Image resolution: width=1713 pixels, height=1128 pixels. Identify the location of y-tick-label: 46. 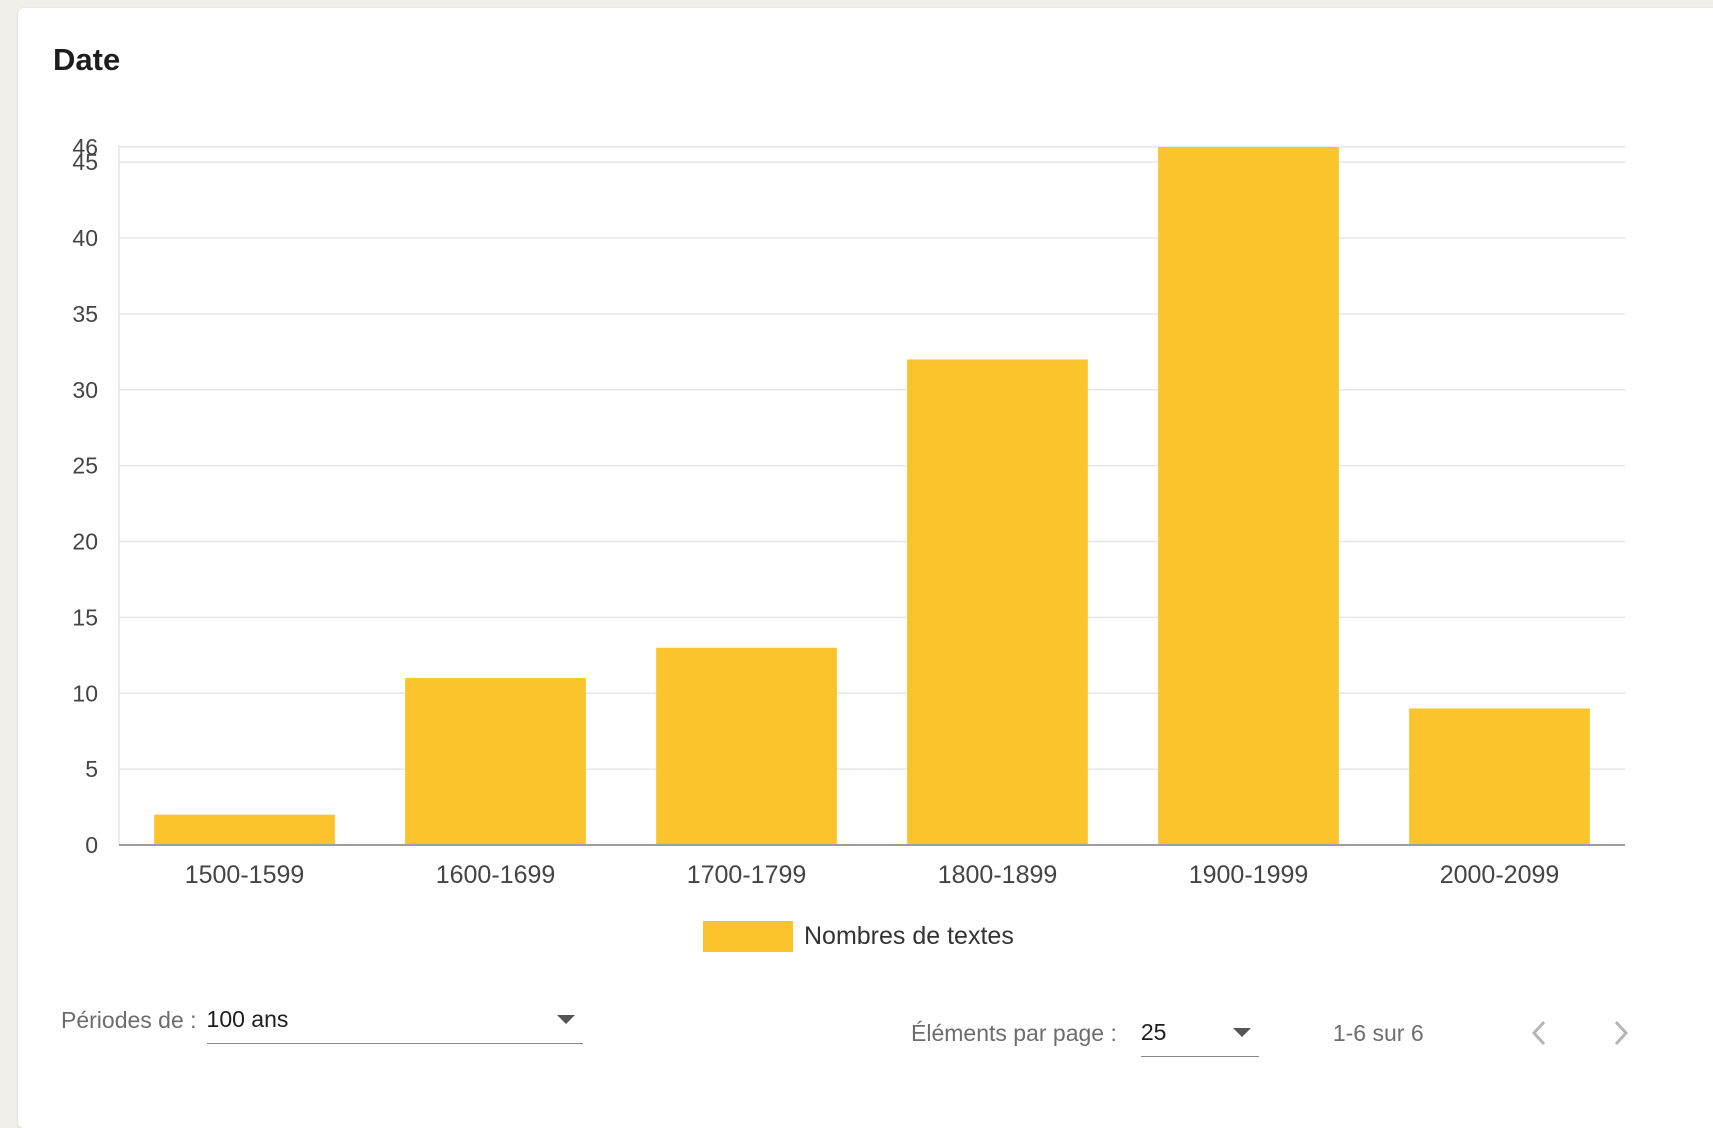
(85, 147).